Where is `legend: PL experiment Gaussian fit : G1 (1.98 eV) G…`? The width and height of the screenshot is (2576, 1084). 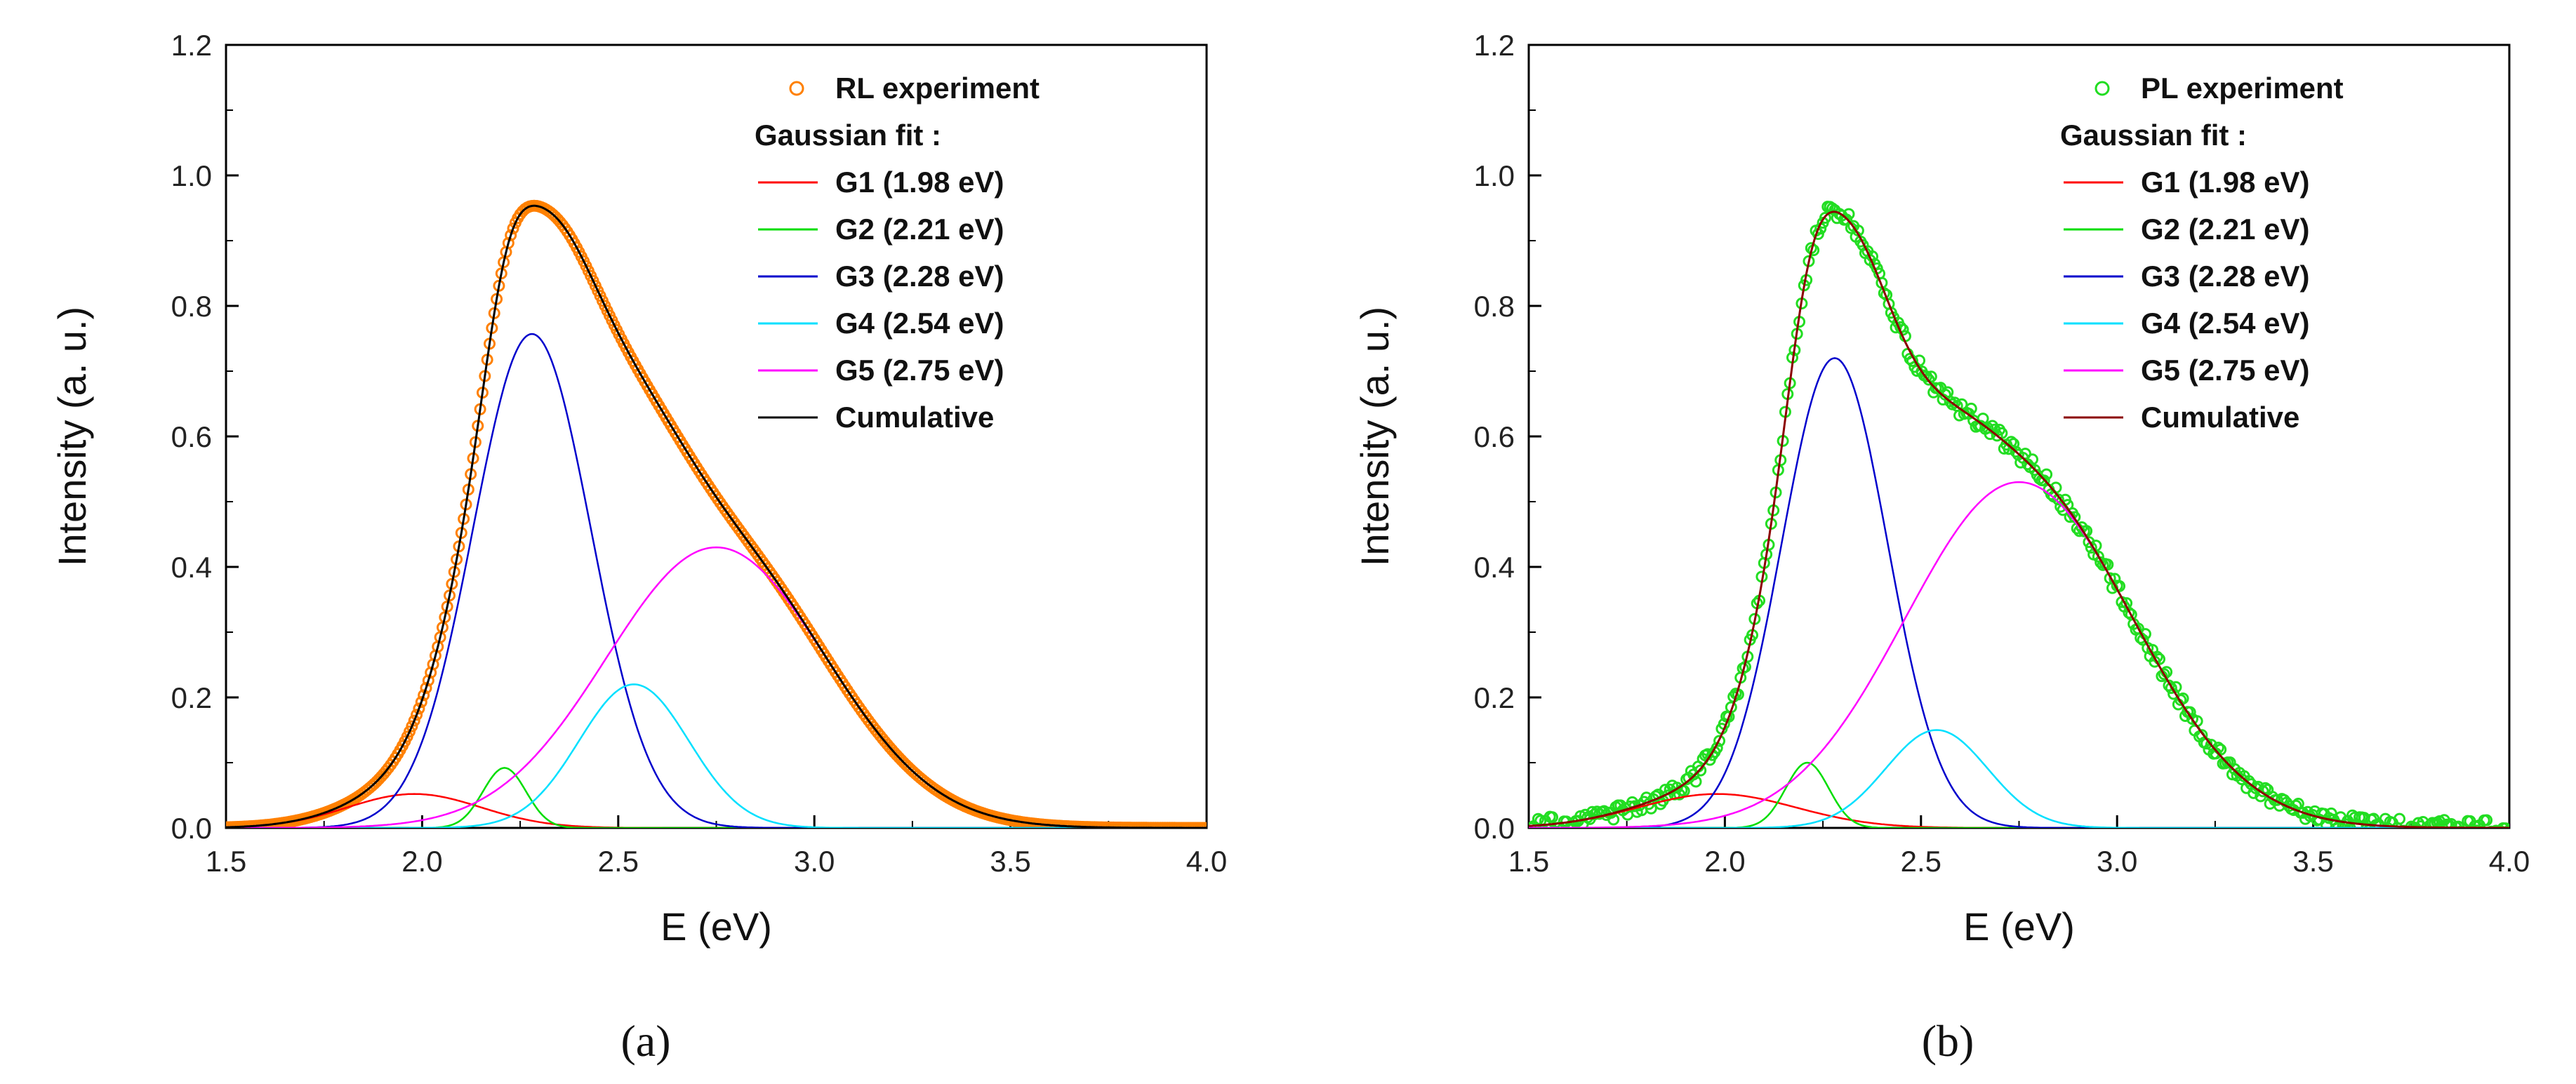
legend: PL experiment Gaussian fit : G1 (1.98 eV) G… is located at coordinates (2202, 253).